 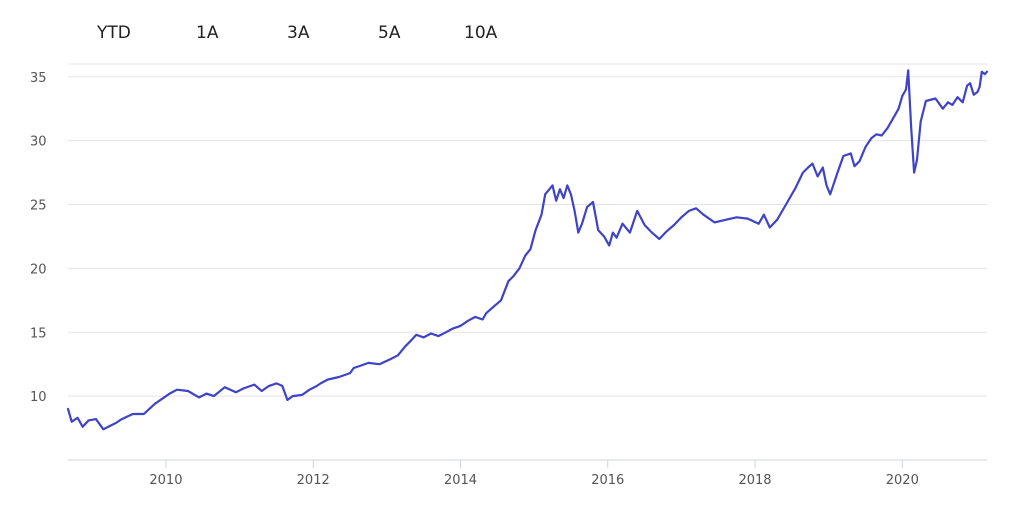 What do you see at coordinates (607, 480) in the screenshot?
I see `x-tick-label: 2016` at bounding box center [607, 480].